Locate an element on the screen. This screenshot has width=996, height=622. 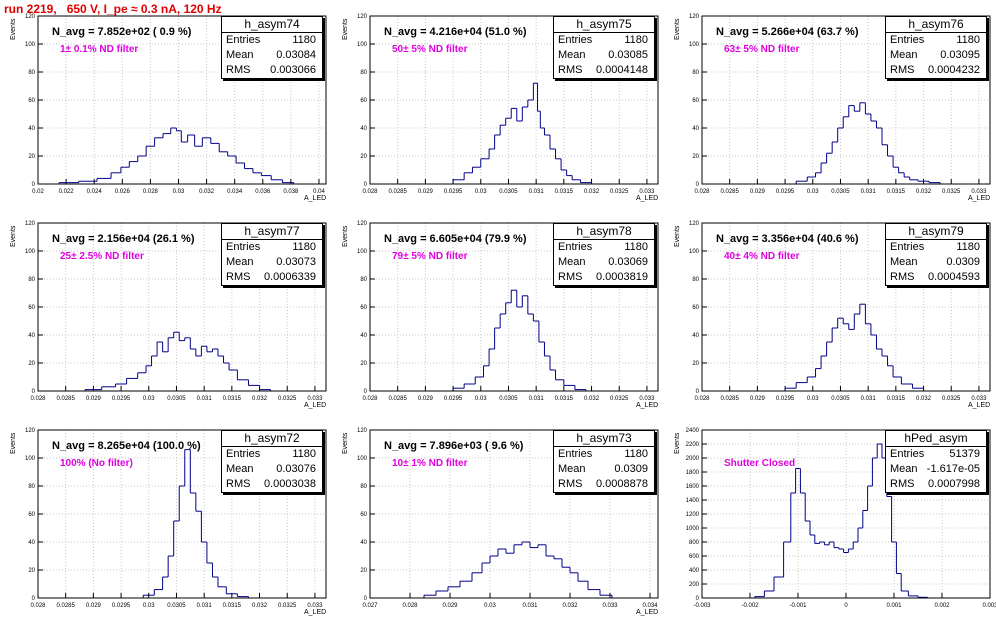
stats-row: RMS 0.0007998 is located at coordinates (936, 484).